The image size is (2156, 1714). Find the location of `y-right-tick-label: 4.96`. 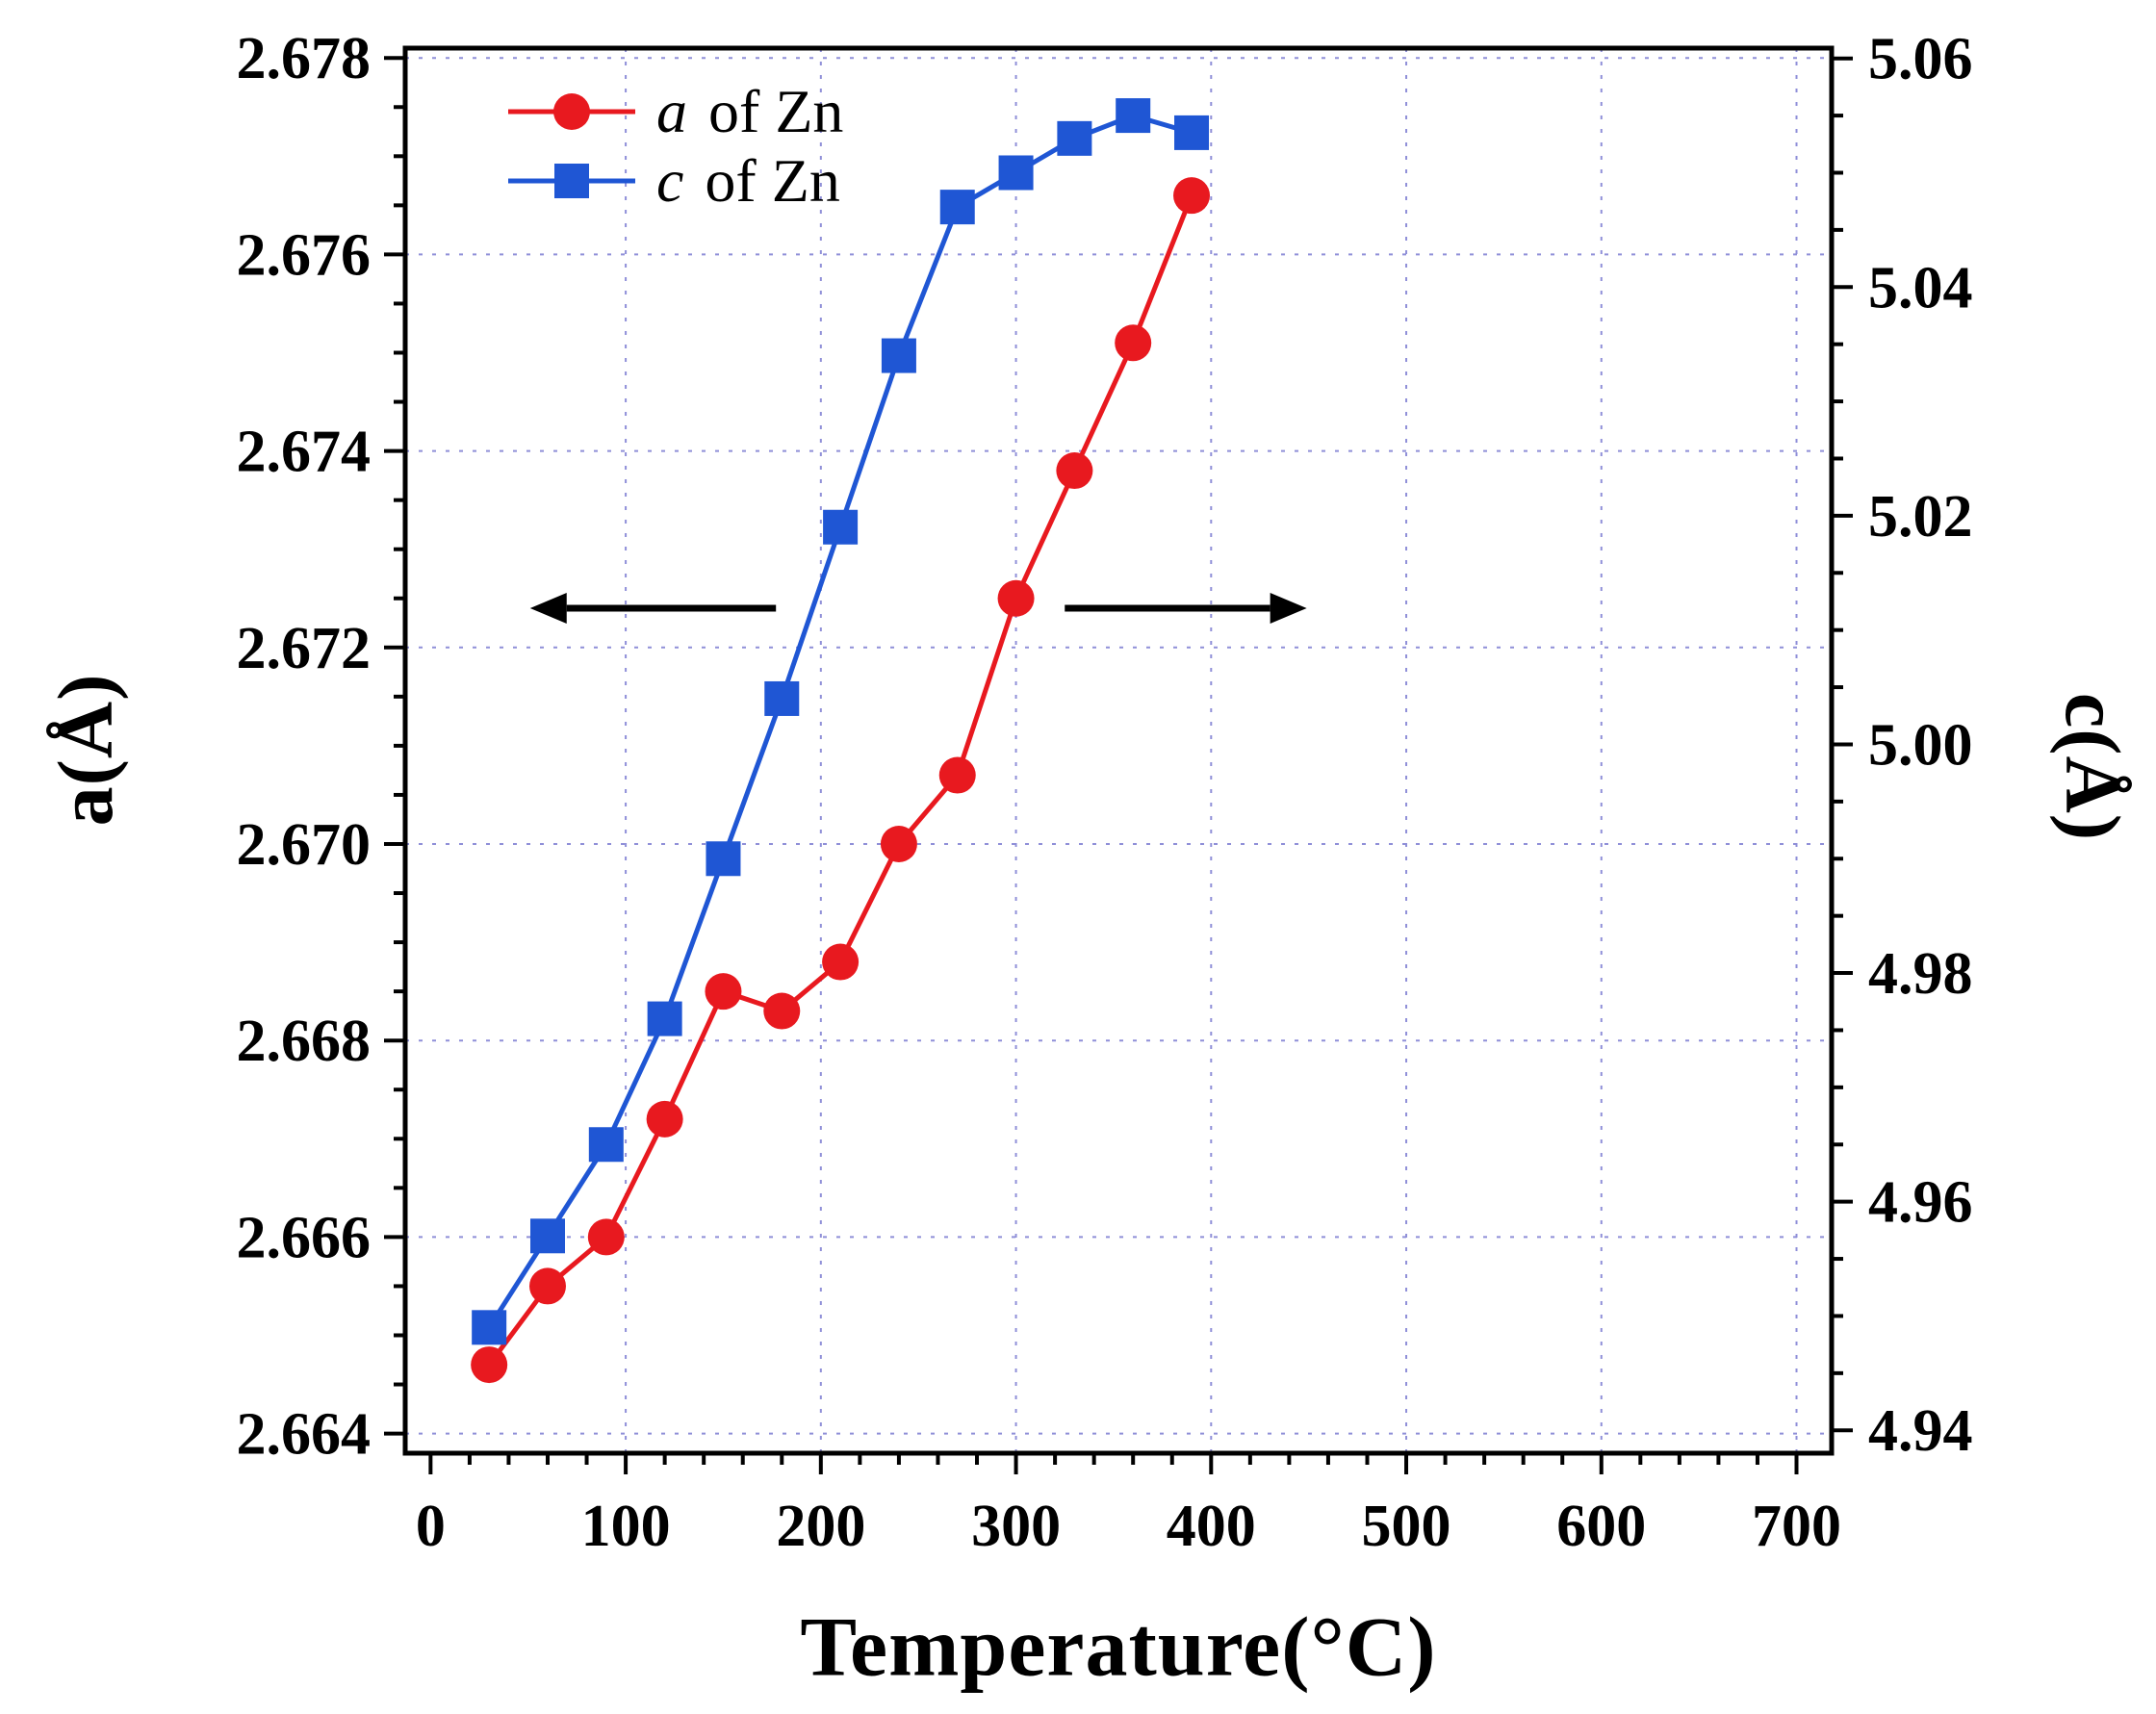

y-right-tick-label: 4.96 is located at coordinates (1920, 1203).